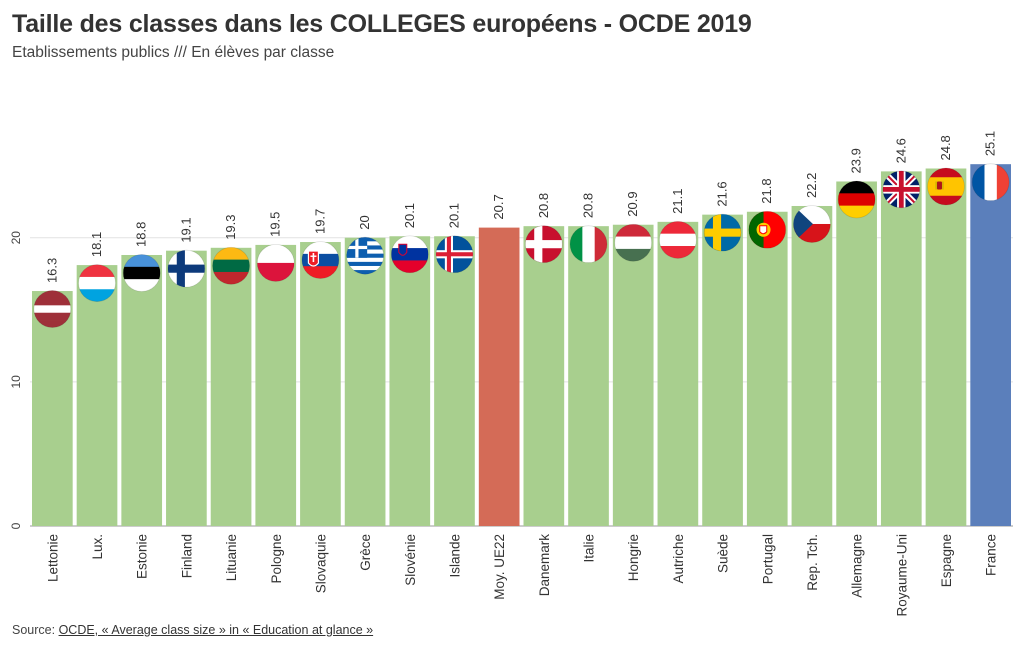  What do you see at coordinates (499, 376) in the screenshot?
I see `bar-moy-ue22` at bounding box center [499, 376].